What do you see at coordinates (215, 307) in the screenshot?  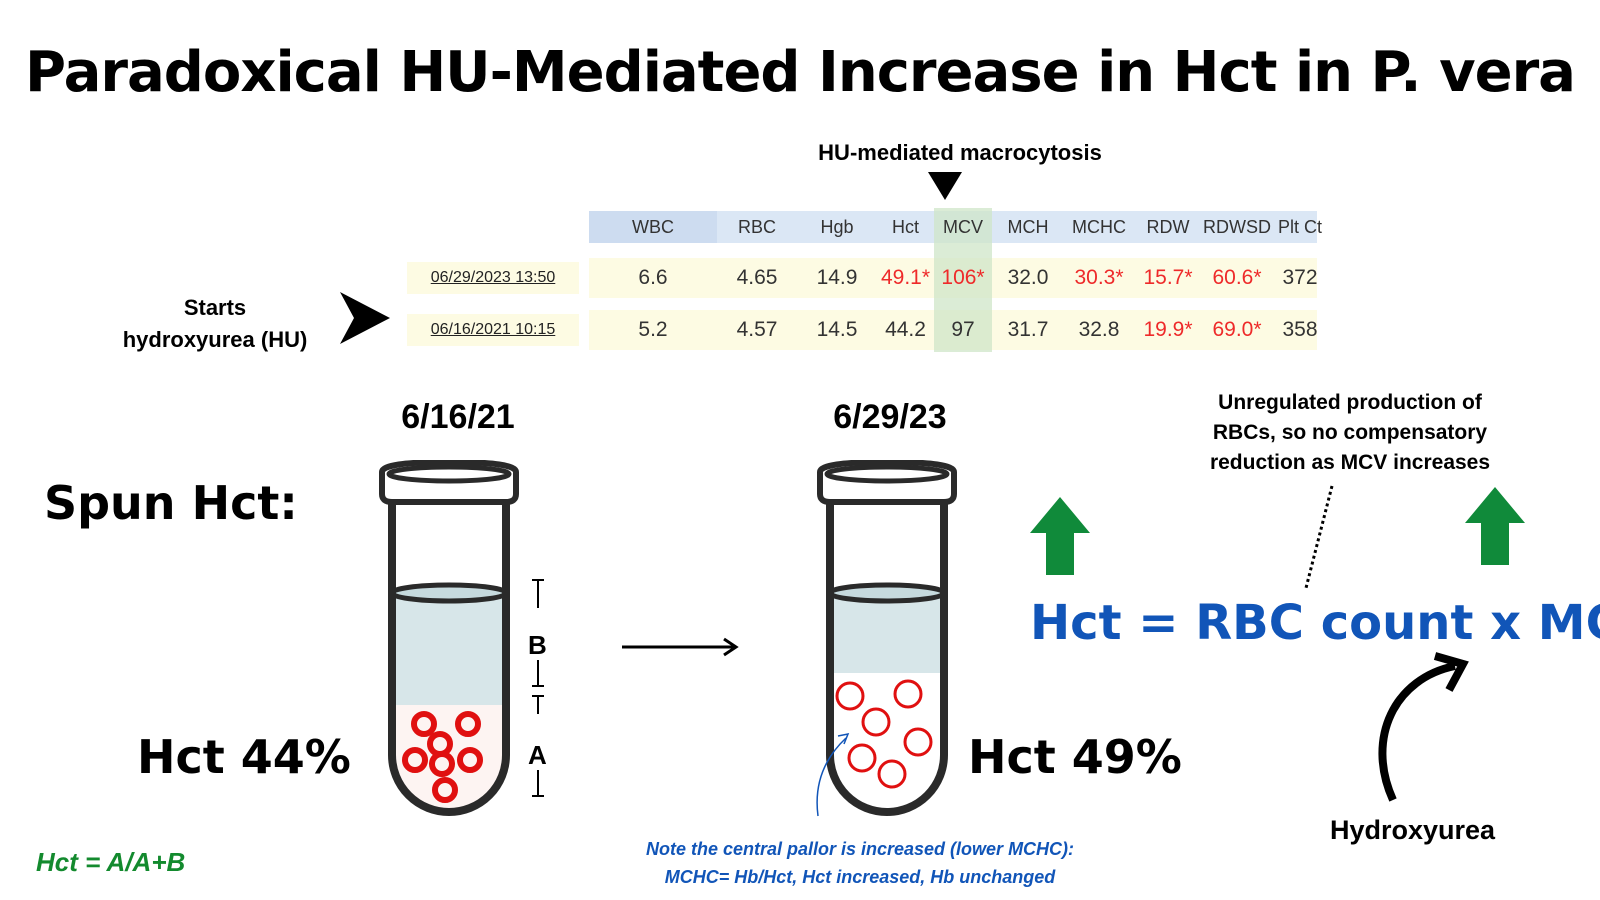 I see `starts-hu-line1: Starts` at bounding box center [215, 307].